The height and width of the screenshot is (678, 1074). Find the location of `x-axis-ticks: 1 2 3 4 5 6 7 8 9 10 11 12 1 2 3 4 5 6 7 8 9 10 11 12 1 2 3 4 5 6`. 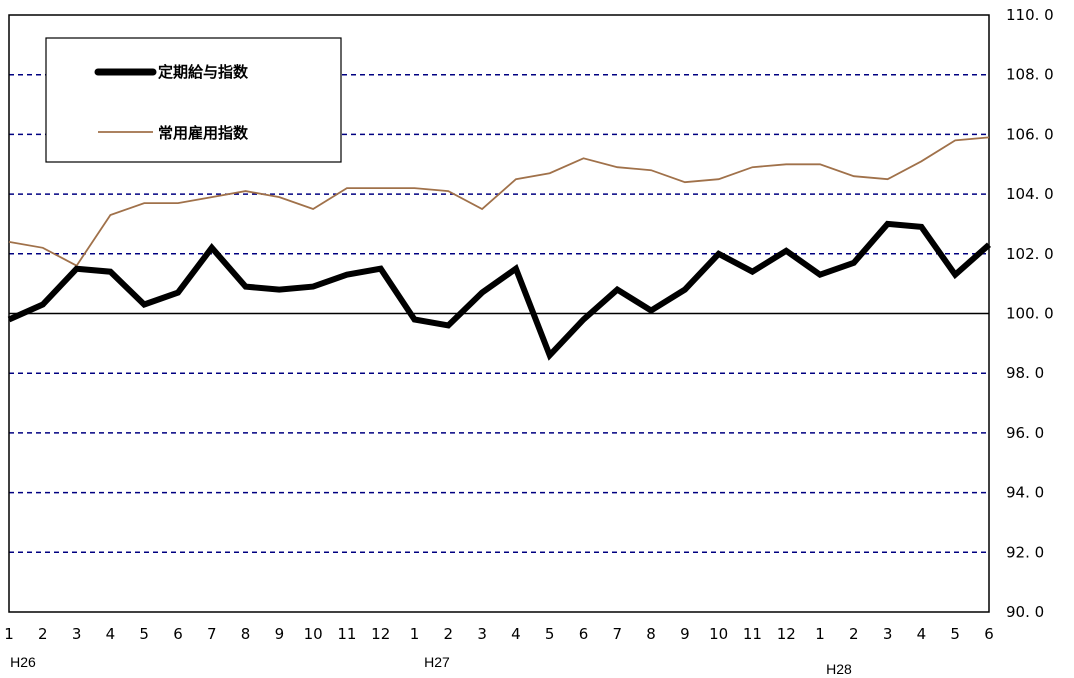

x-axis-ticks: 1 2 3 4 5 6 7 8 9 10 11 12 1 2 3 4 5 6 7 8 9 10 11 12 1 2 3 4 5 6 is located at coordinates (499, 634).